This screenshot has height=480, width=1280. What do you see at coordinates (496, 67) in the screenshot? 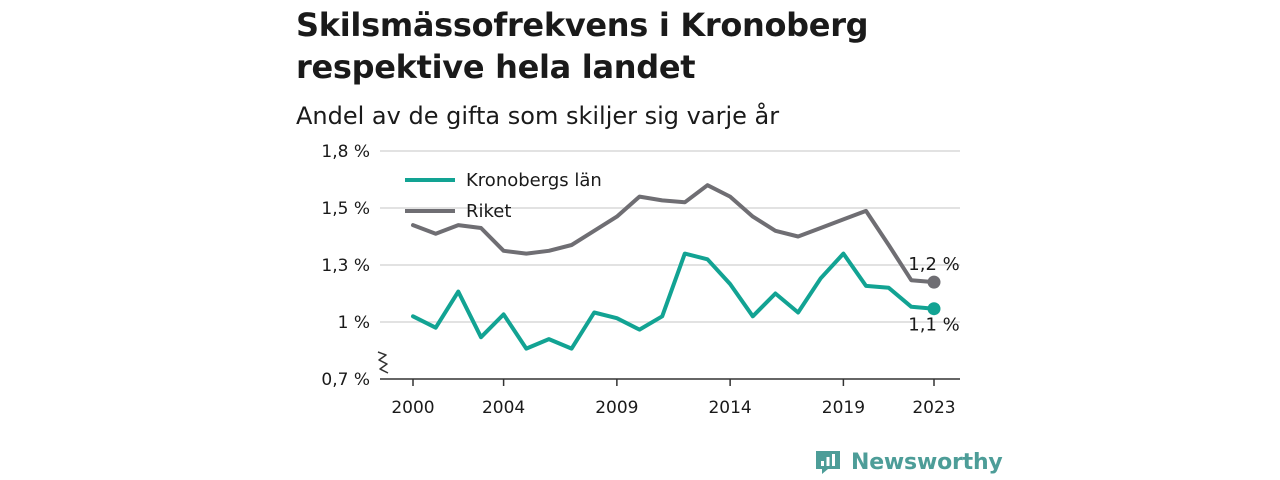
I see `chart-title-line2: respektive hela landet` at bounding box center [496, 67].